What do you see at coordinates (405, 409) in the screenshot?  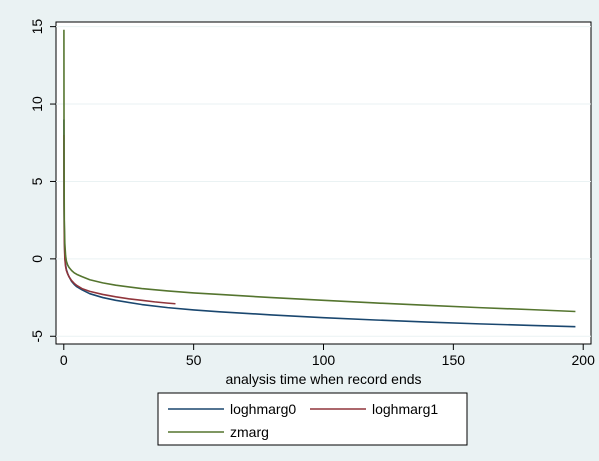 I see `legend-label-loghmarg1: loghmarg1` at bounding box center [405, 409].